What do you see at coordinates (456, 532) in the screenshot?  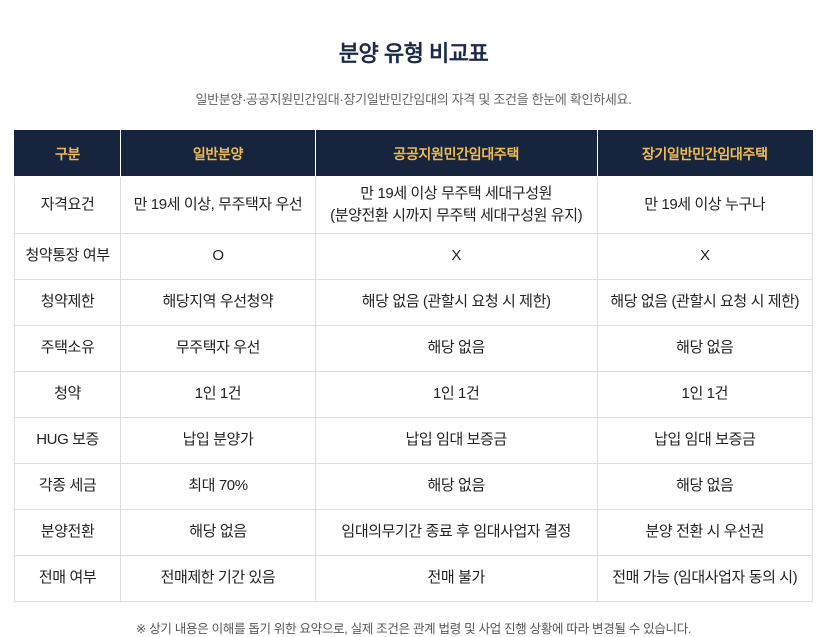 I see `table-cell: 임대의무기간 종료 후 임대사업자 결정` at bounding box center [456, 532].